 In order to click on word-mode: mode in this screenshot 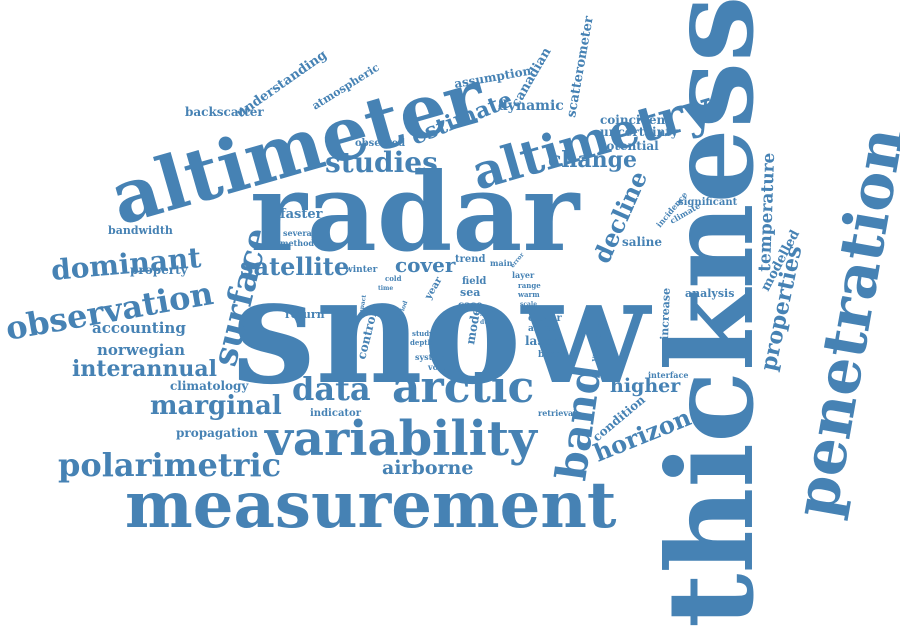, I will do `click(473, 326)`.